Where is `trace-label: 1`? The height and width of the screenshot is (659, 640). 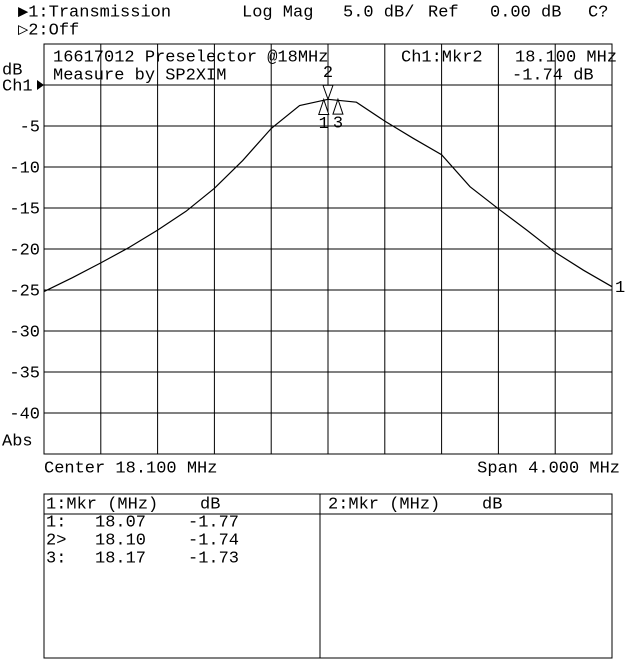
trace-label: 1 is located at coordinates (620, 288).